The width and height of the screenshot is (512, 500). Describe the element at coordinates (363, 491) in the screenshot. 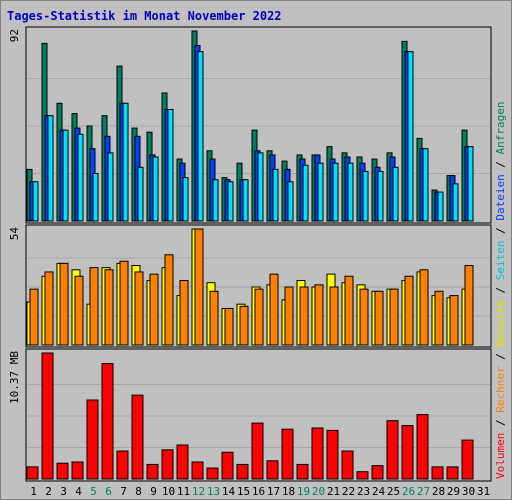

I see `x-tick-label: 23` at that location.